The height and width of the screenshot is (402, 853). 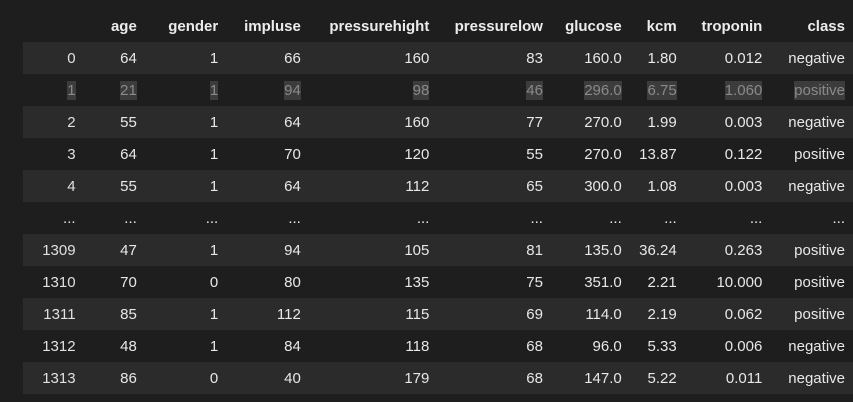 What do you see at coordinates (498, 26) in the screenshot?
I see `column-header-pressurelow: pressurelow` at bounding box center [498, 26].